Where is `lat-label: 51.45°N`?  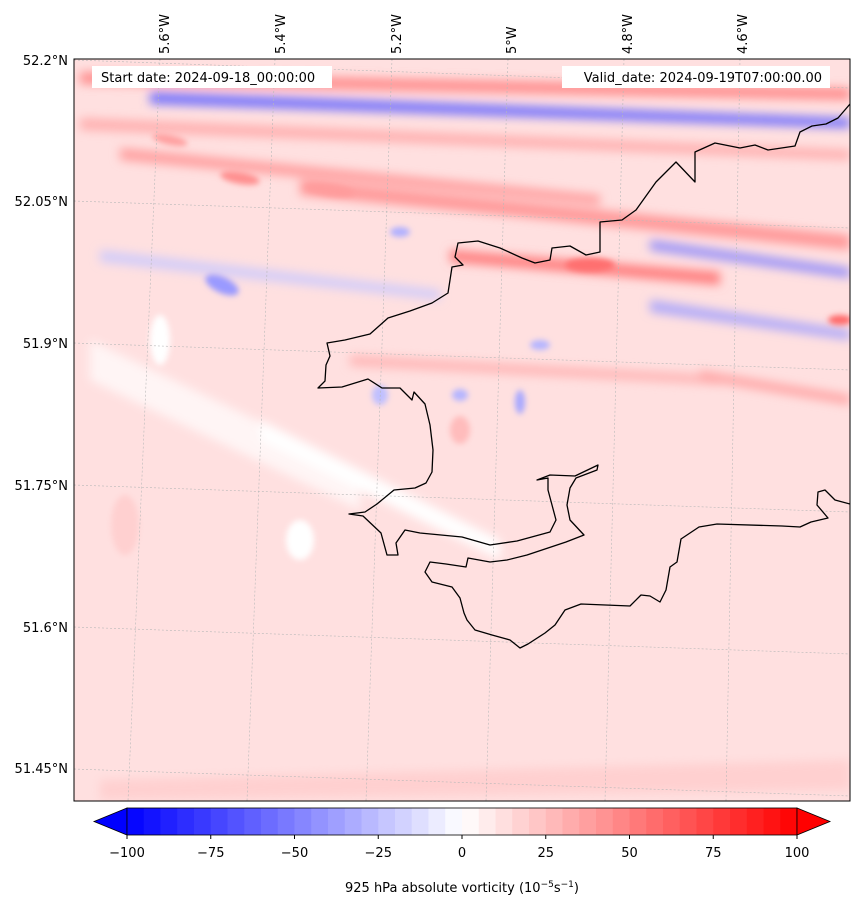 lat-label: 51.45°N is located at coordinates (41, 769).